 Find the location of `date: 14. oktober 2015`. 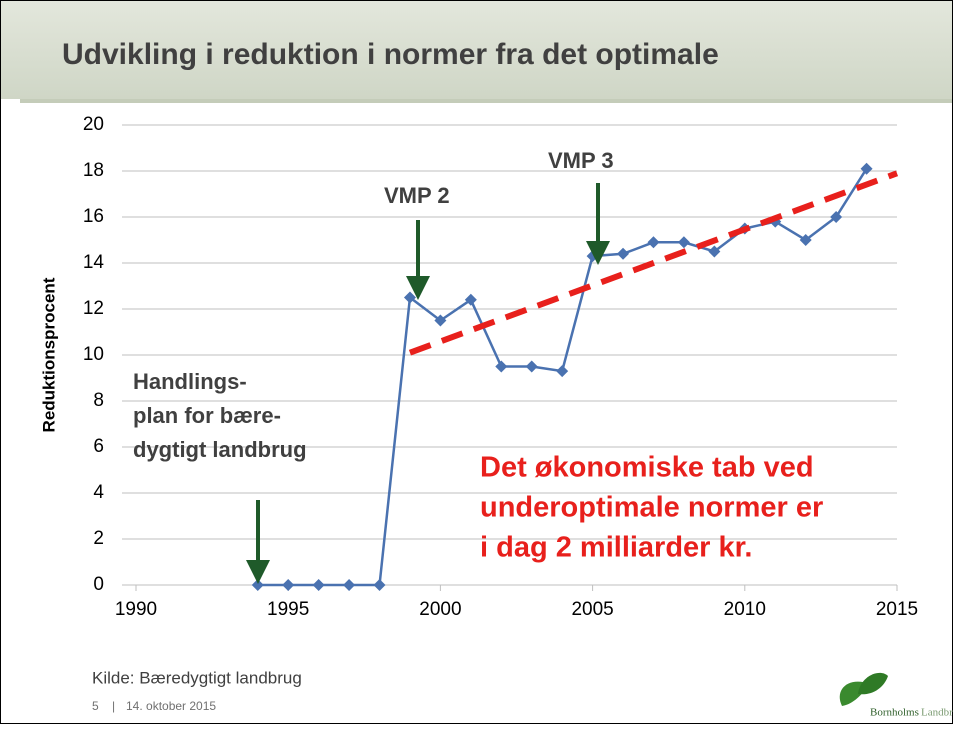

date: 14. oktober 2015 is located at coordinates (171, 706).